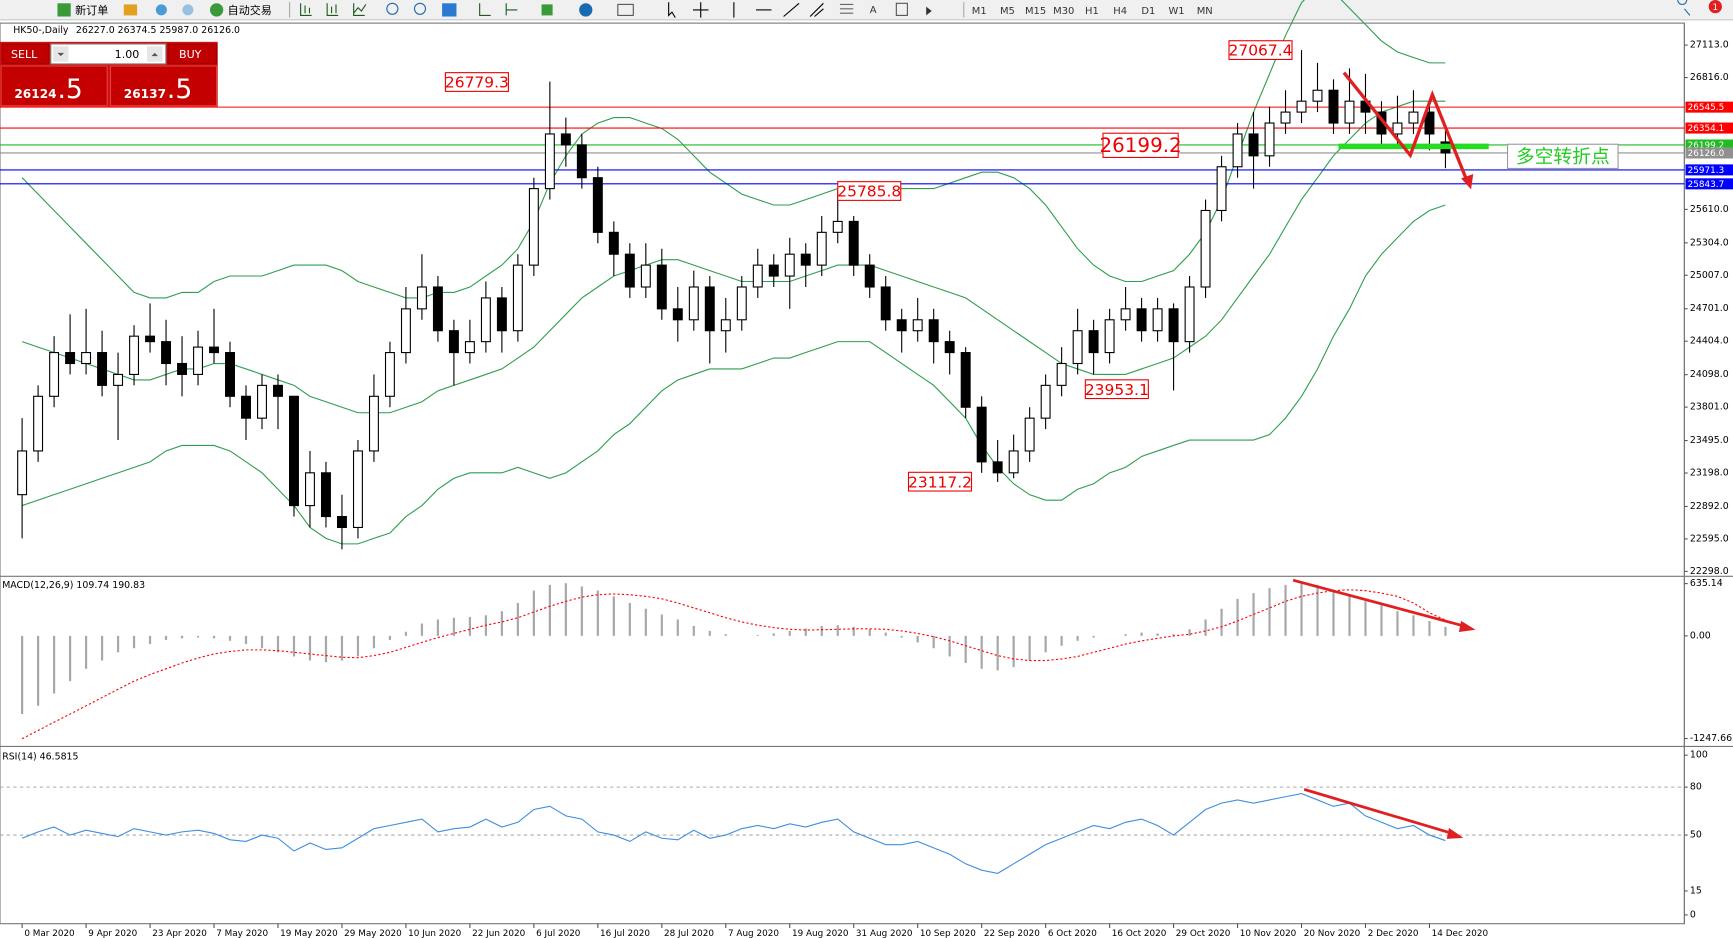 The height and width of the screenshot is (938, 1733). I want to click on date-label: 31 Aug 2020, so click(884, 933).